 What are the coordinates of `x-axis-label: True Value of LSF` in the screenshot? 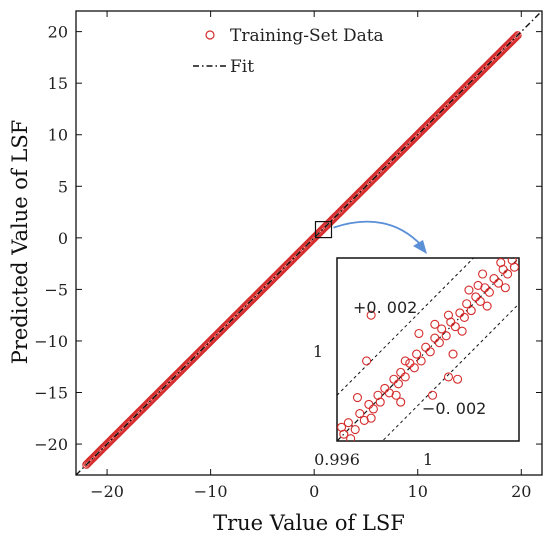 It's located at (309, 523).